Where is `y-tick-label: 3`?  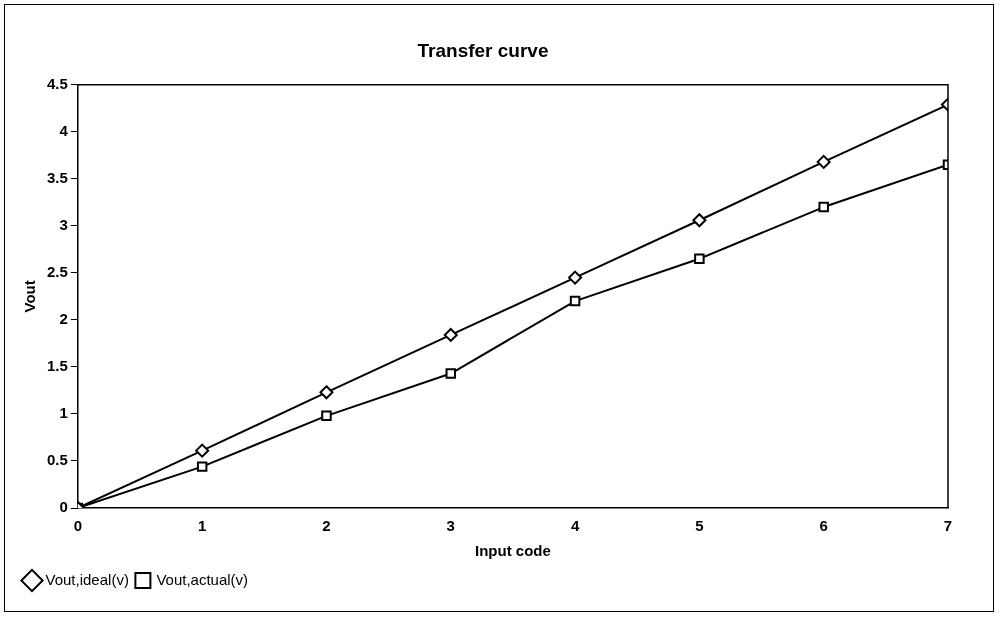
y-tick-label: 3 is located at coordinates (63, 225).